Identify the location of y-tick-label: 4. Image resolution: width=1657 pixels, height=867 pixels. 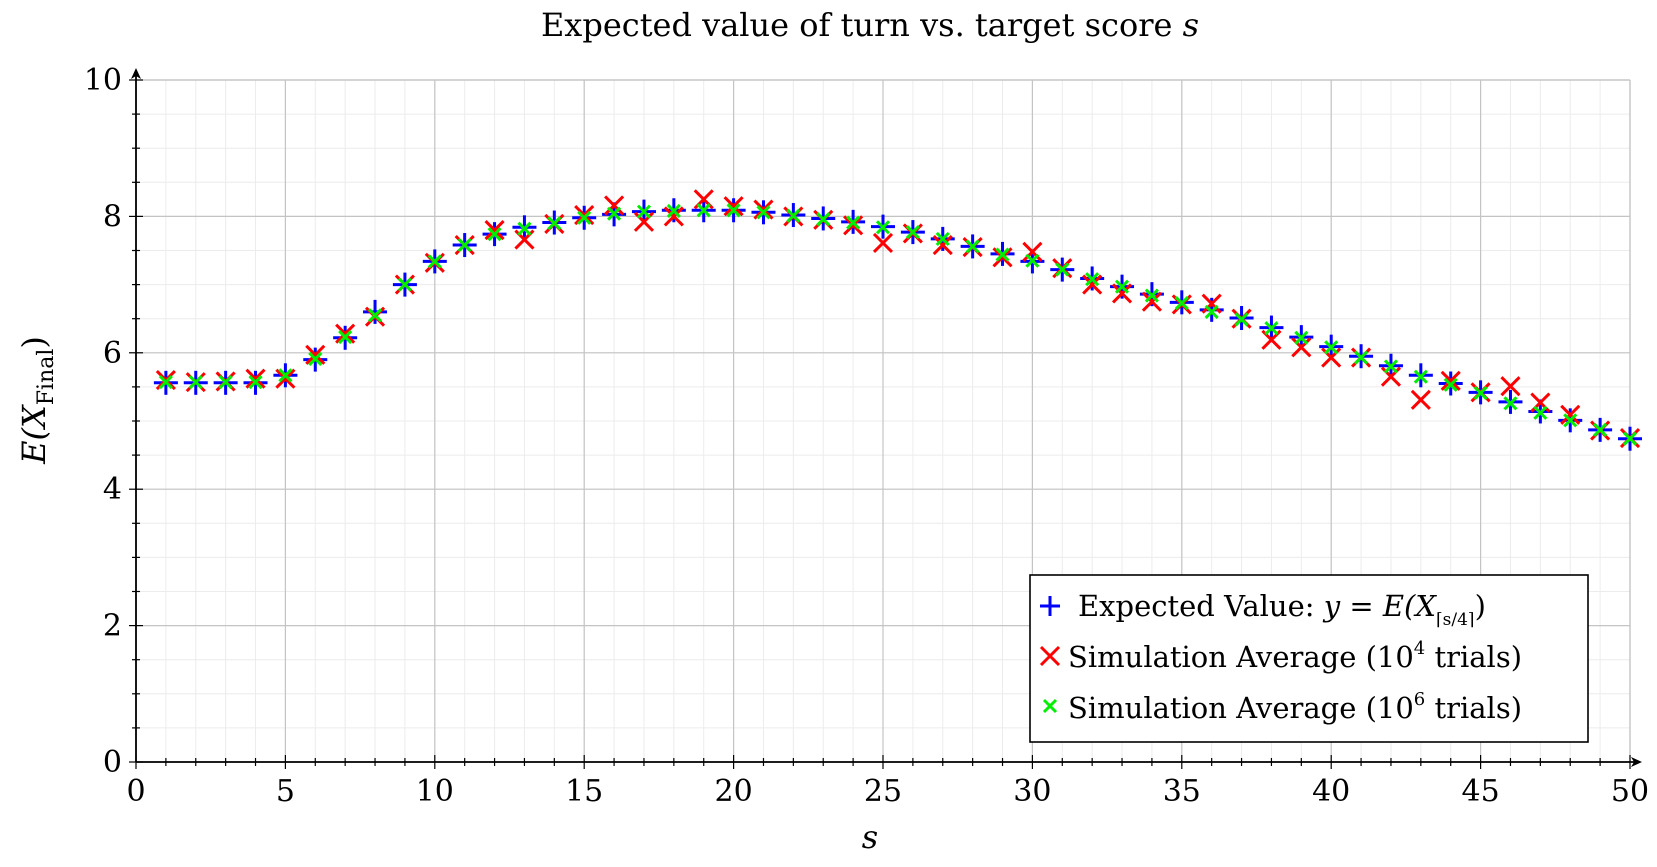
(112, 489).